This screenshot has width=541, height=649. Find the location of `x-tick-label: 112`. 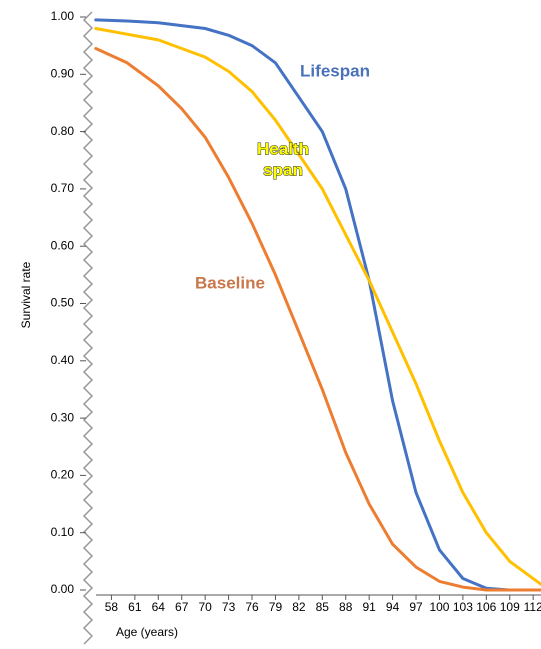

x-tick-label: 112 is located at coordinates (532, 607).